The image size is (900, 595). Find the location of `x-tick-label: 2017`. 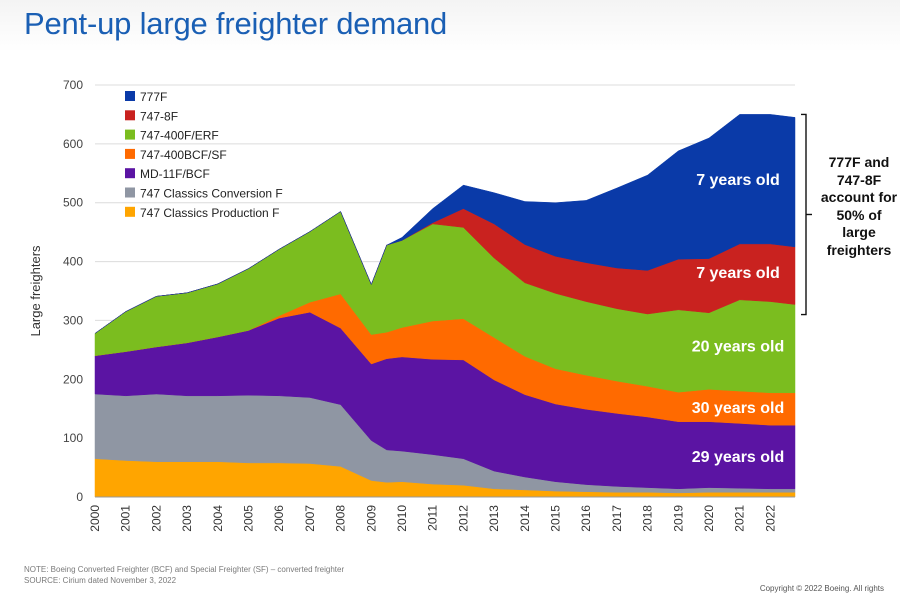

x-tick-label: 2017 is located at coordinates (617, 518).